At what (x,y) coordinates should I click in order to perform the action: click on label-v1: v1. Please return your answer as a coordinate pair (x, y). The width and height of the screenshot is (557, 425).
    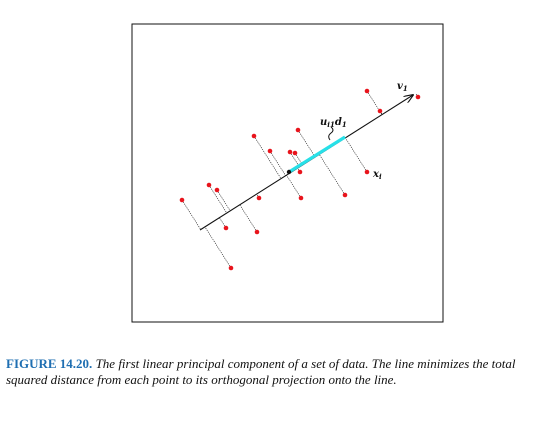
    Looking at the image, I should click on (402, 87).